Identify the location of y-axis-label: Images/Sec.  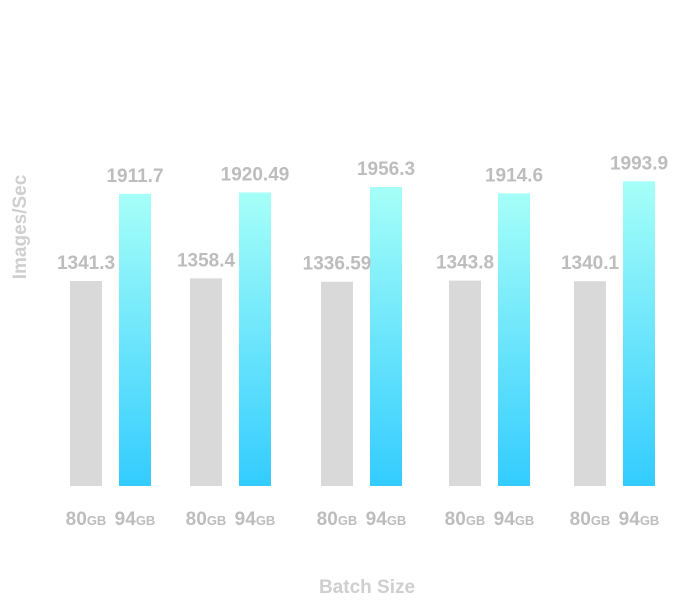
(20, 226).